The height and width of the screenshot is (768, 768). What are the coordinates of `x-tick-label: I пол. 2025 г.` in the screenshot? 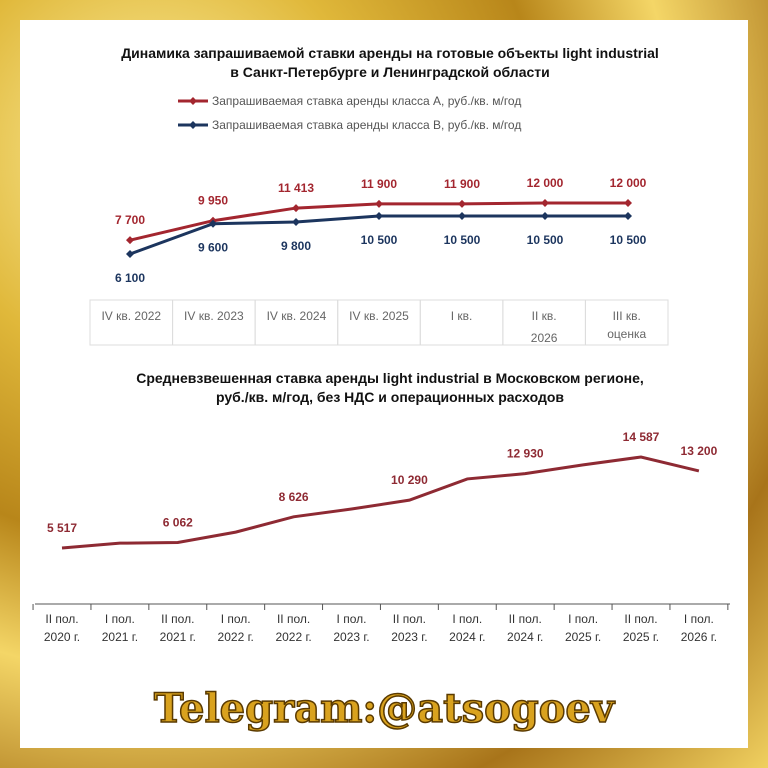 It's located at (583, 628).